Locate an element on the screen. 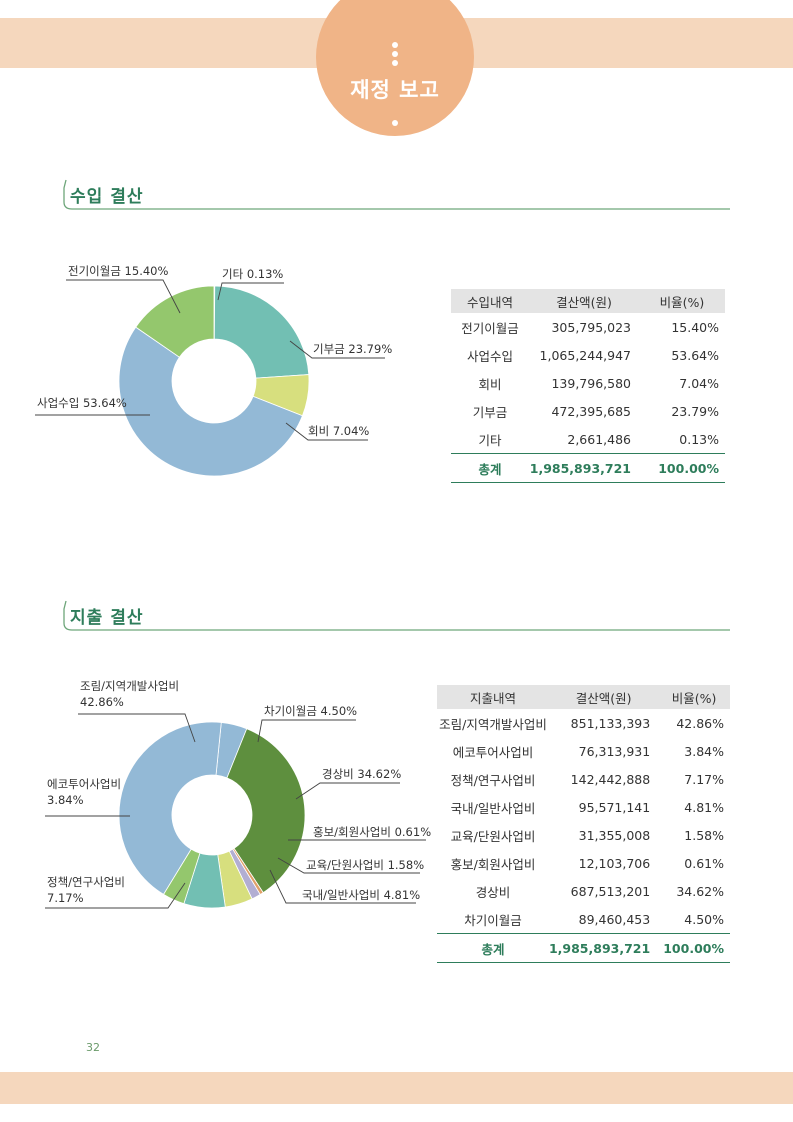 The width and height of the screenshot is (793, 1122). table-cell: 1.58% is located at coordinates (704, 835).